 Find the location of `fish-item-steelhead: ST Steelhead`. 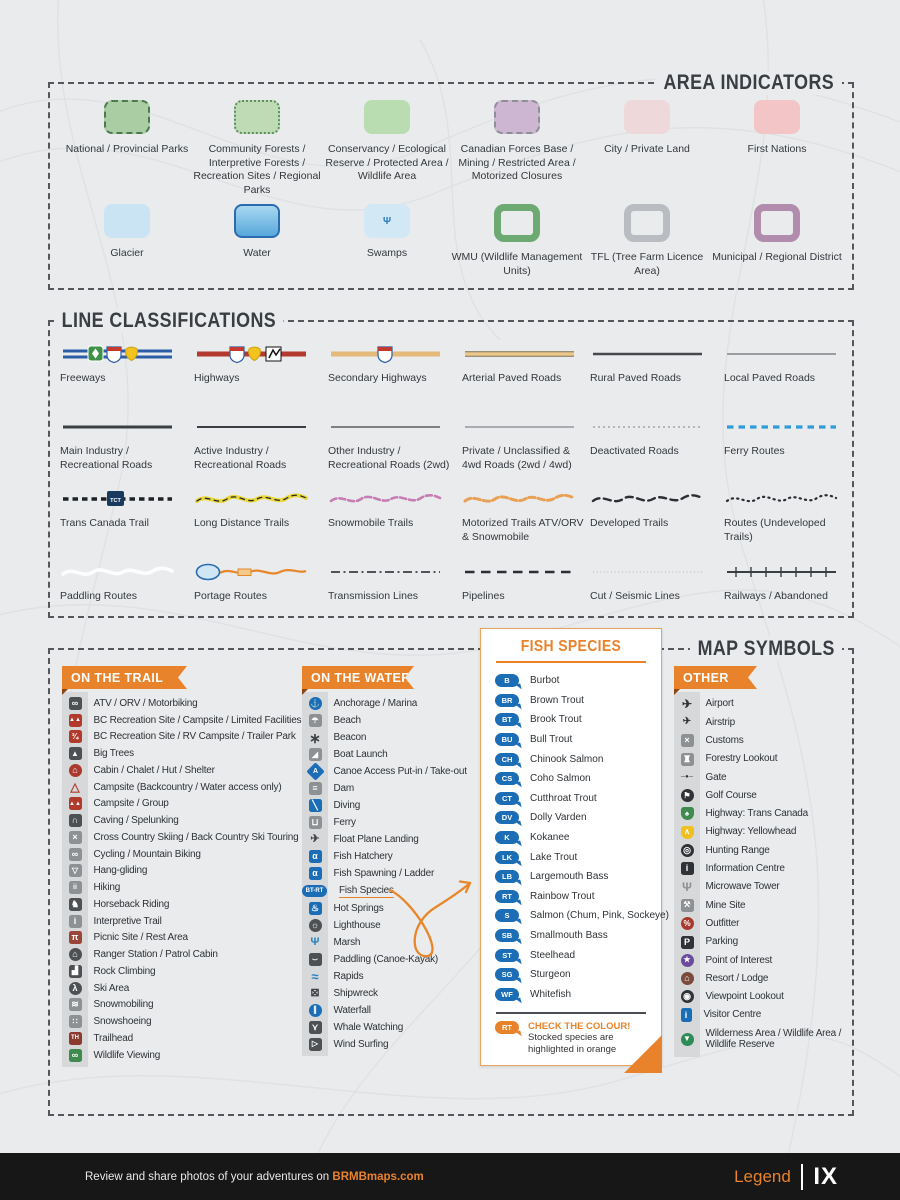

fish-item-steelhead: ST Steelhead is located at coordinates (578, 955).